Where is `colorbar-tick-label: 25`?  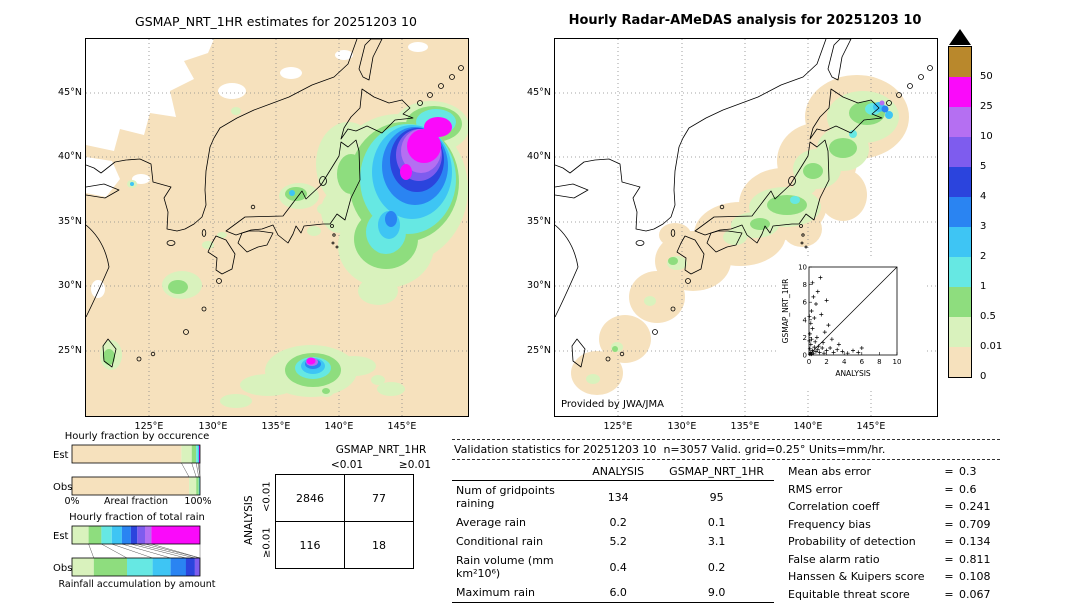 colorbar-tick-label: 25 is located at coordinates (986, 106).